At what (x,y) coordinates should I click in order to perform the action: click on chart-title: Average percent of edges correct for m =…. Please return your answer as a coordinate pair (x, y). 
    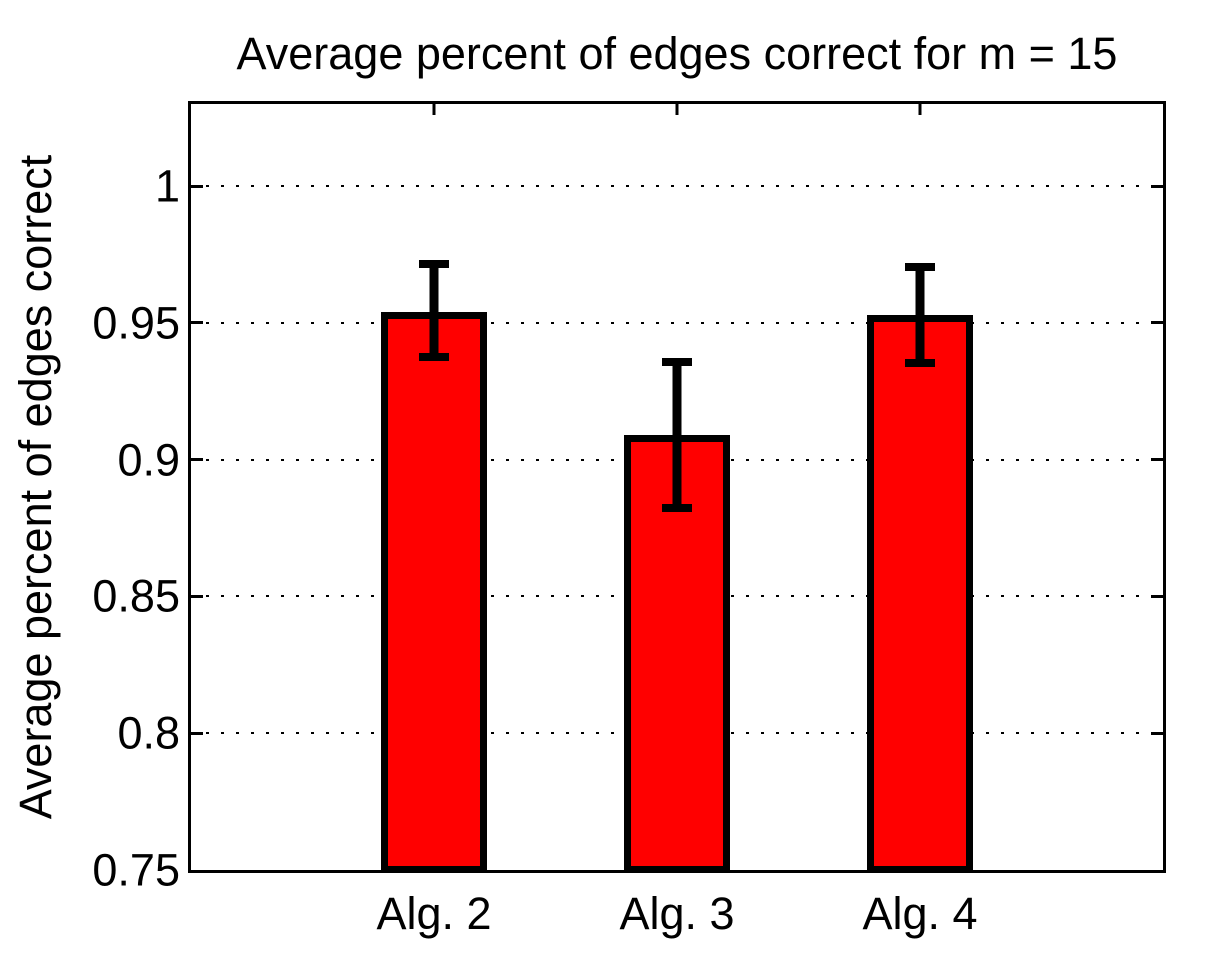
    Looking at the image, I should click on (677, 53).